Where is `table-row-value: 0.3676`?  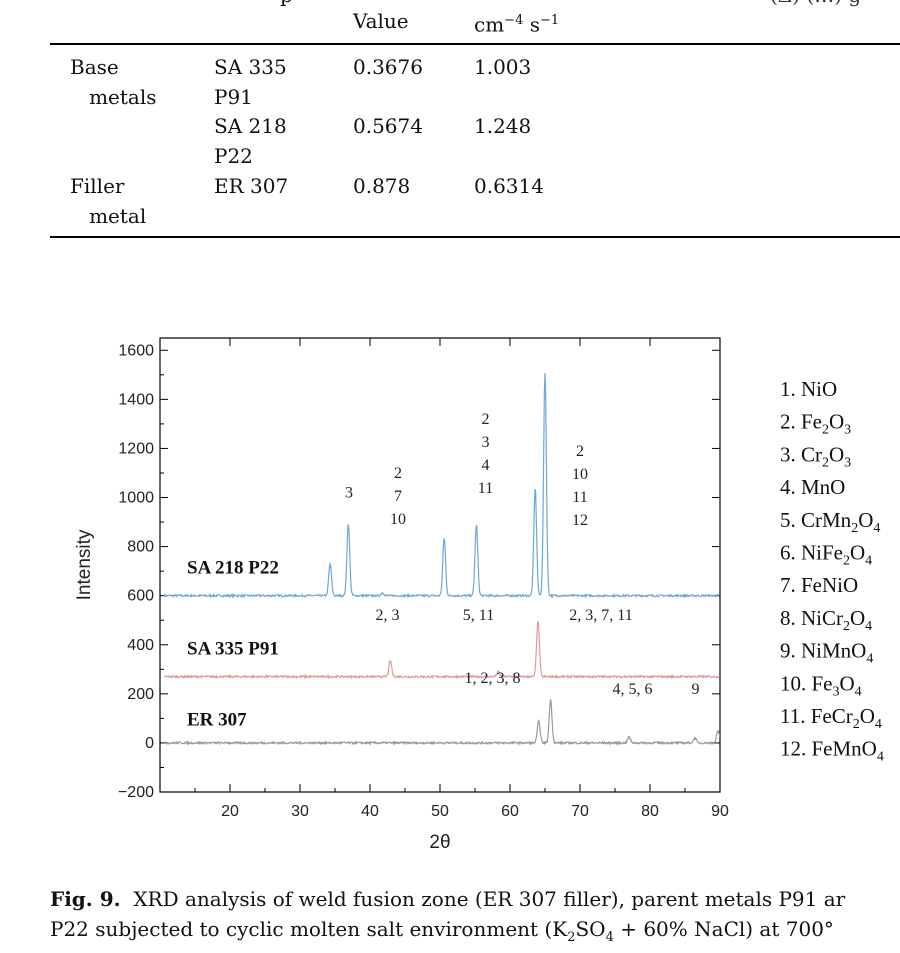
table-row-value: 0.3676 is located at coordinates (388, 67).